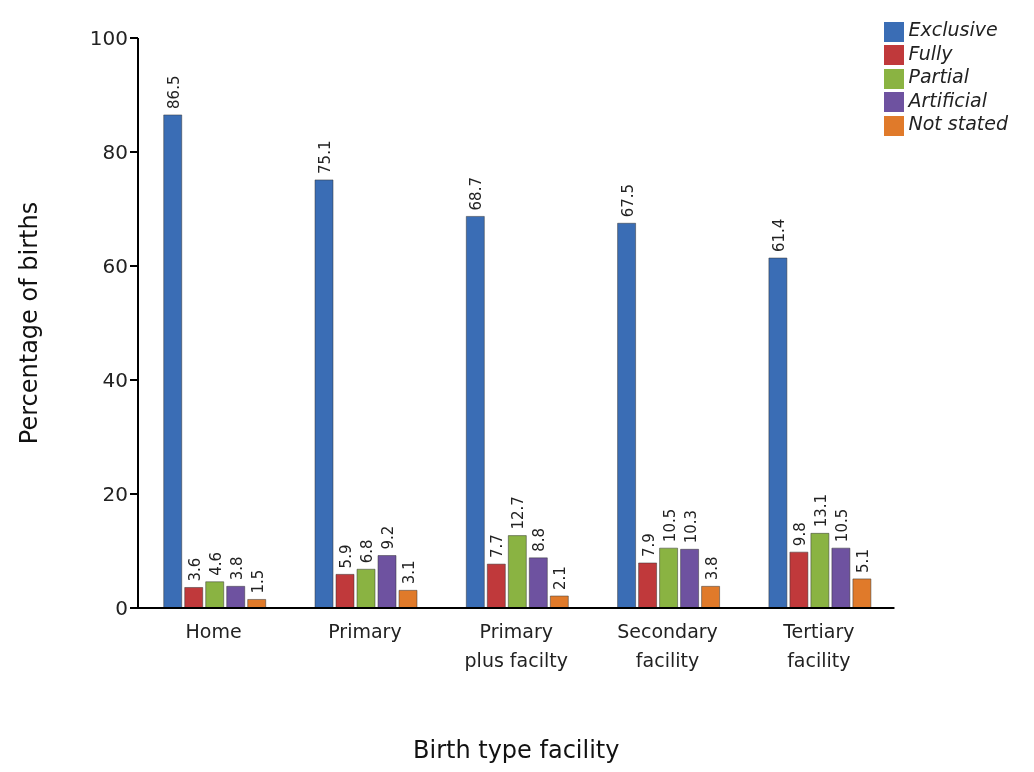  Describe the element at coordinates (173, 92) in the screenshot. I see `data-label: 86.5` at that location.